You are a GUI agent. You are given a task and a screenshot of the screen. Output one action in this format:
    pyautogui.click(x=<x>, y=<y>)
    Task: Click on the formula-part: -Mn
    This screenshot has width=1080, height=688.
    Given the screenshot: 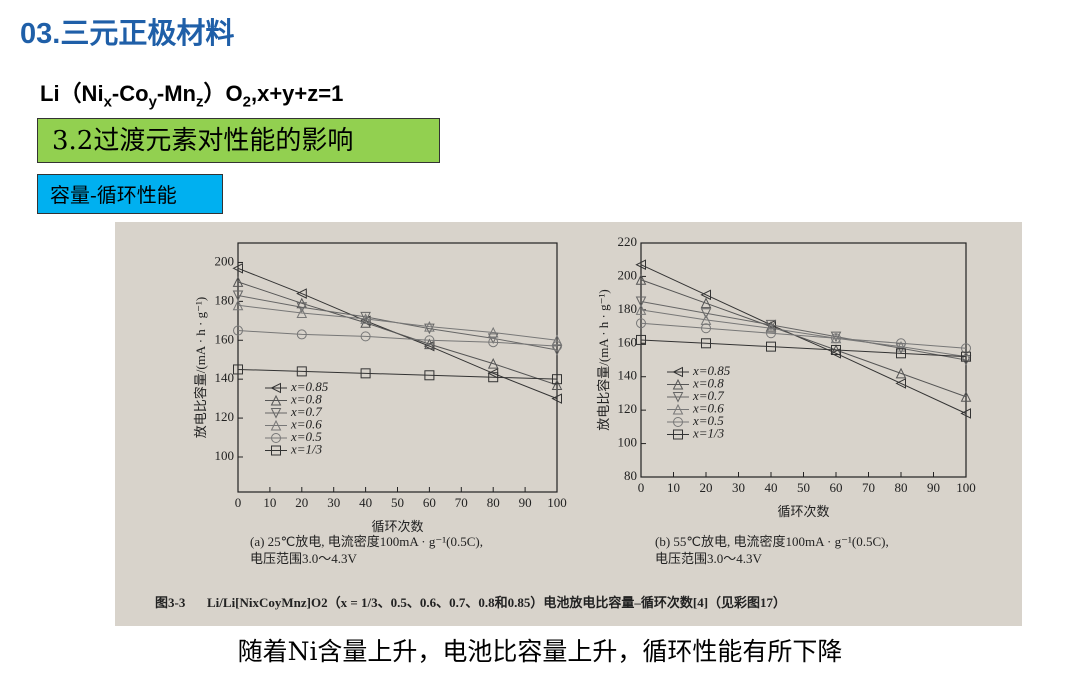 What is the action you would take?
    pyautogui.click(x=176, y=93)
    